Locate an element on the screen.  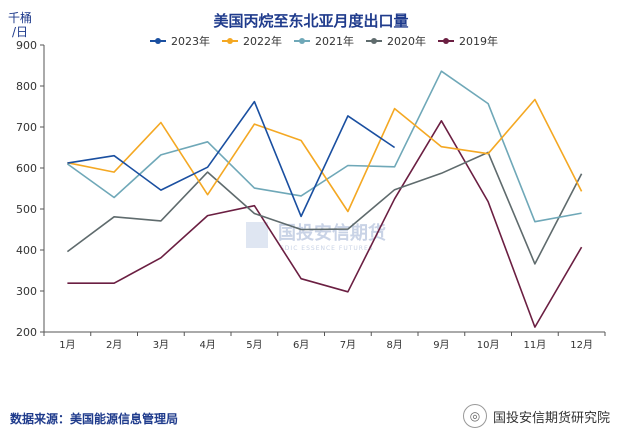
x-tick-label: 7月 is located at coordinates (348, 345).